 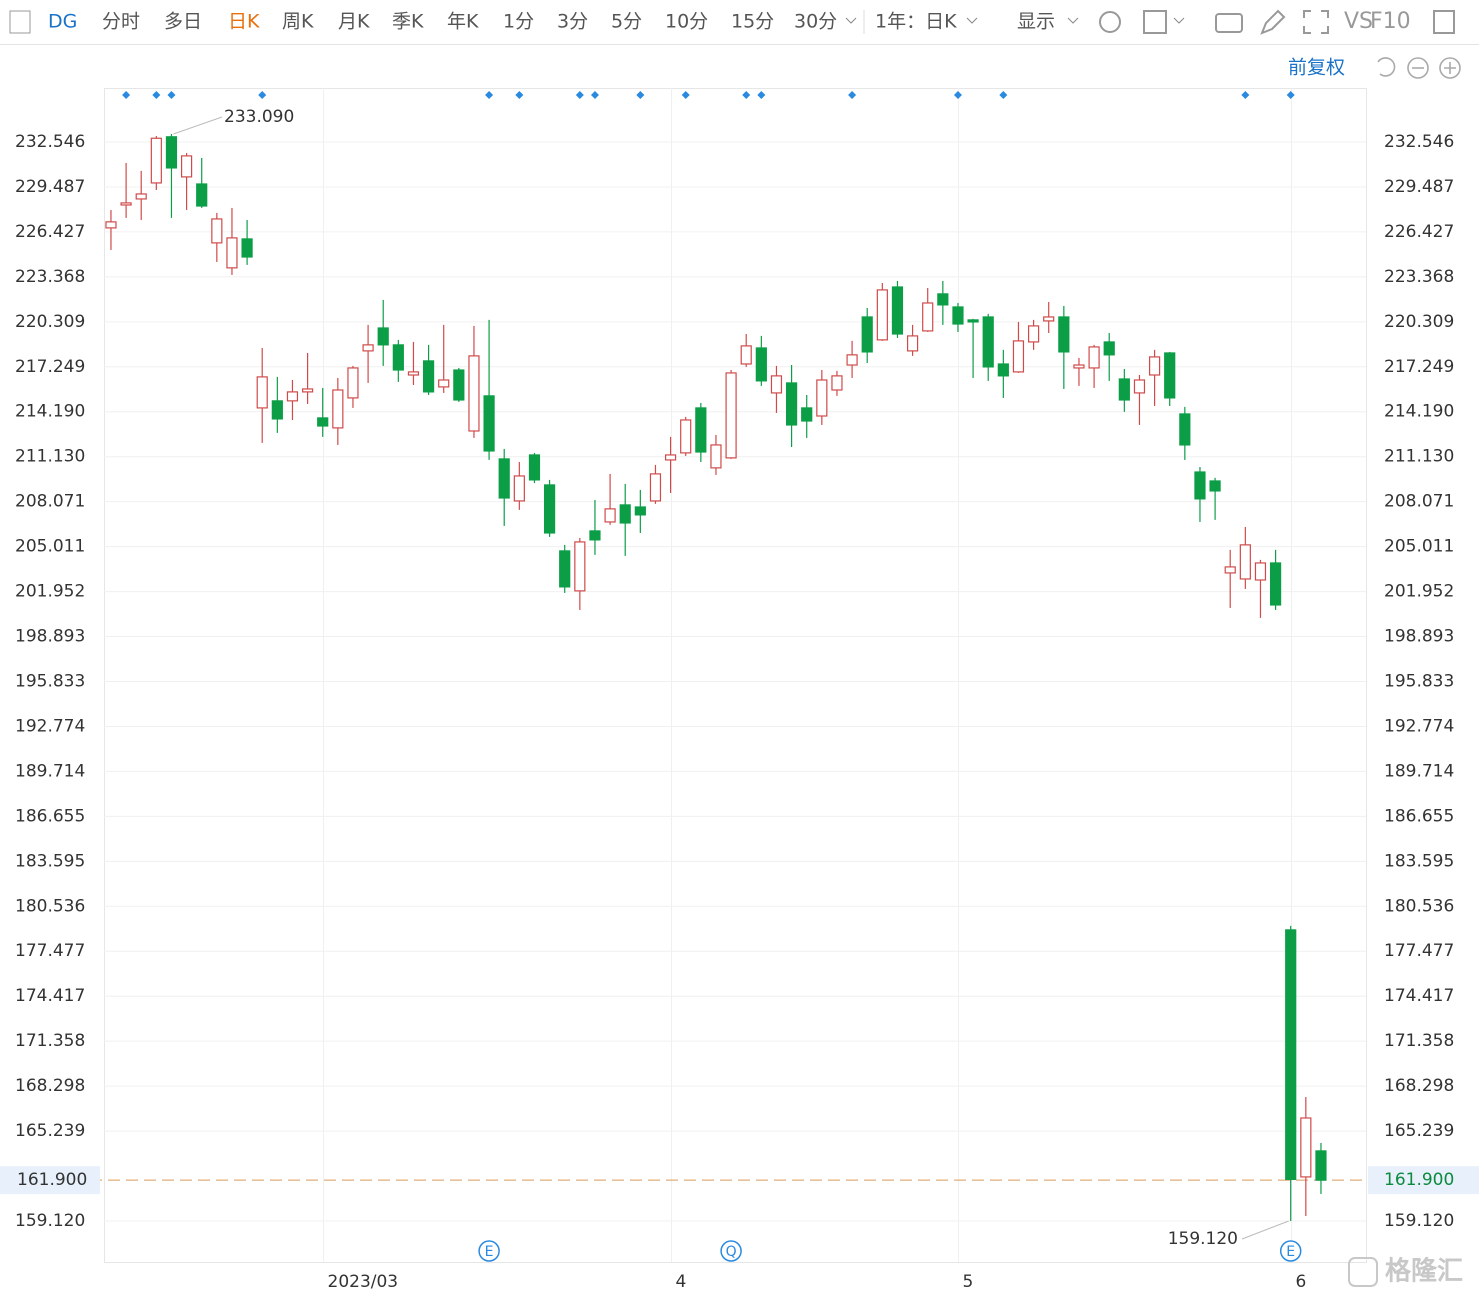 What do you see at coordinates (50, 142) in the screenshot?
I see `y-tick-label: 232.546` at bounding box center [50, 142].